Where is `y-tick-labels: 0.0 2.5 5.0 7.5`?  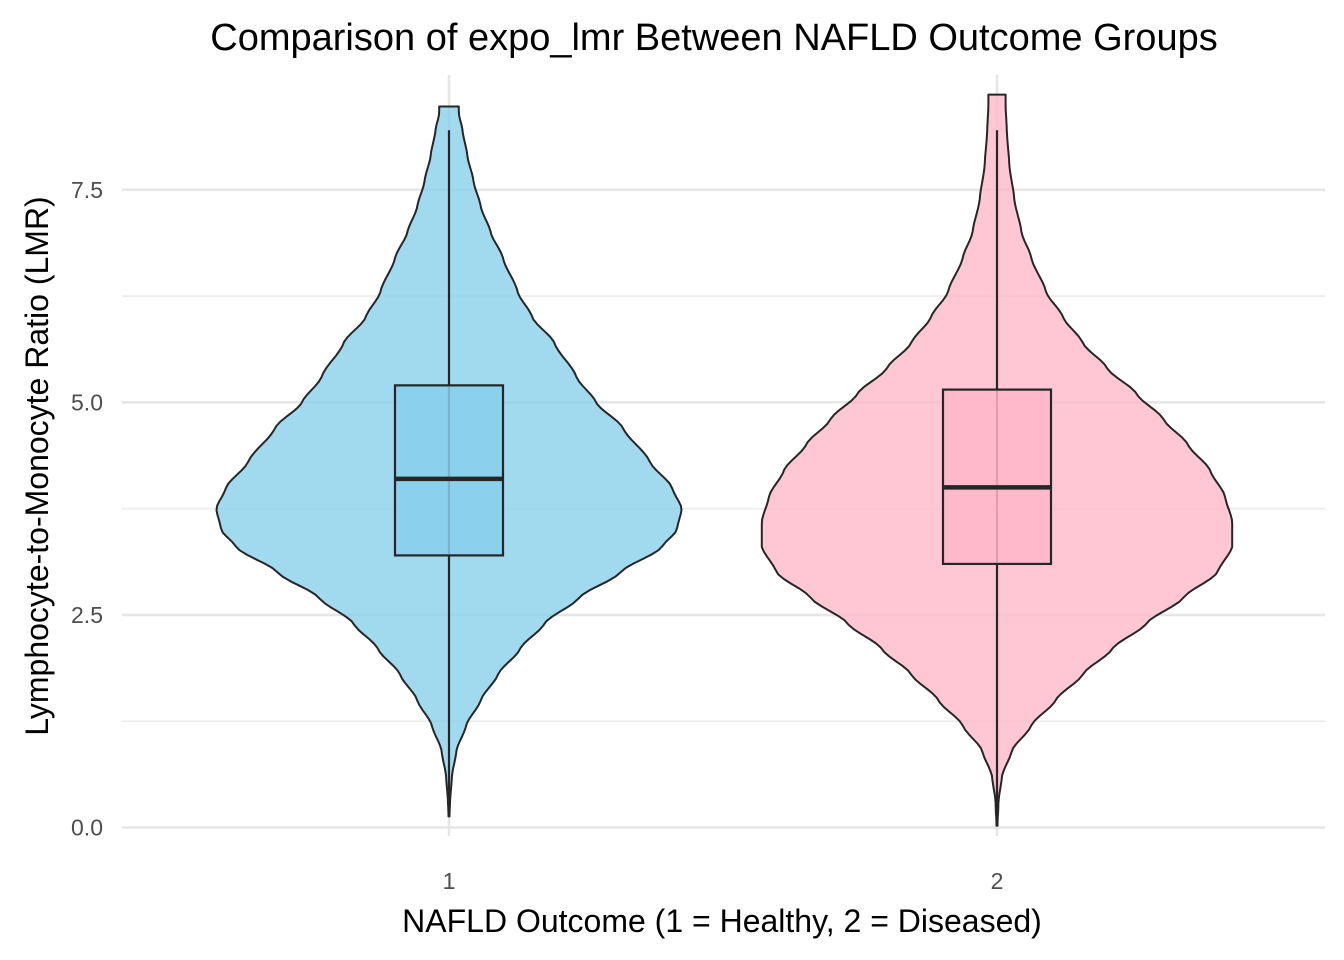
y-tick-labels: 0.0 2.5 5.0 7.5 is located at coordinates (87, 509).